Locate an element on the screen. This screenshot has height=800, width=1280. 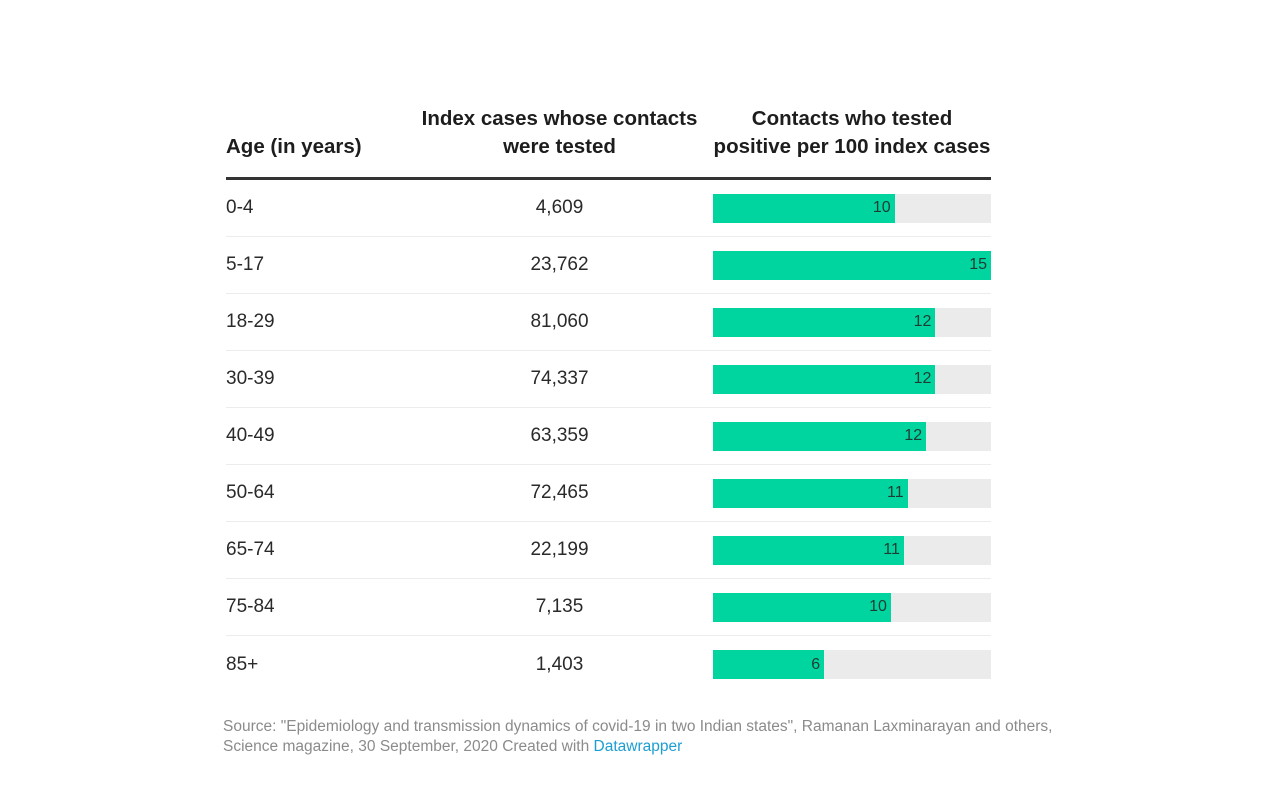
bar-value-label: 15 is located at coordinates (978, 264).